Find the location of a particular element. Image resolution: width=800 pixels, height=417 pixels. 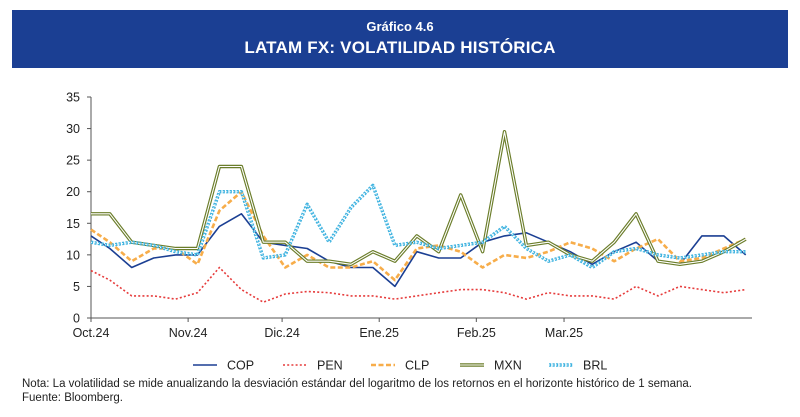

x-axis: Oct.24 Nov.24 Dic.24 Ene.25 Feb.25 Mar.25 is located at coordinates (412, 328).